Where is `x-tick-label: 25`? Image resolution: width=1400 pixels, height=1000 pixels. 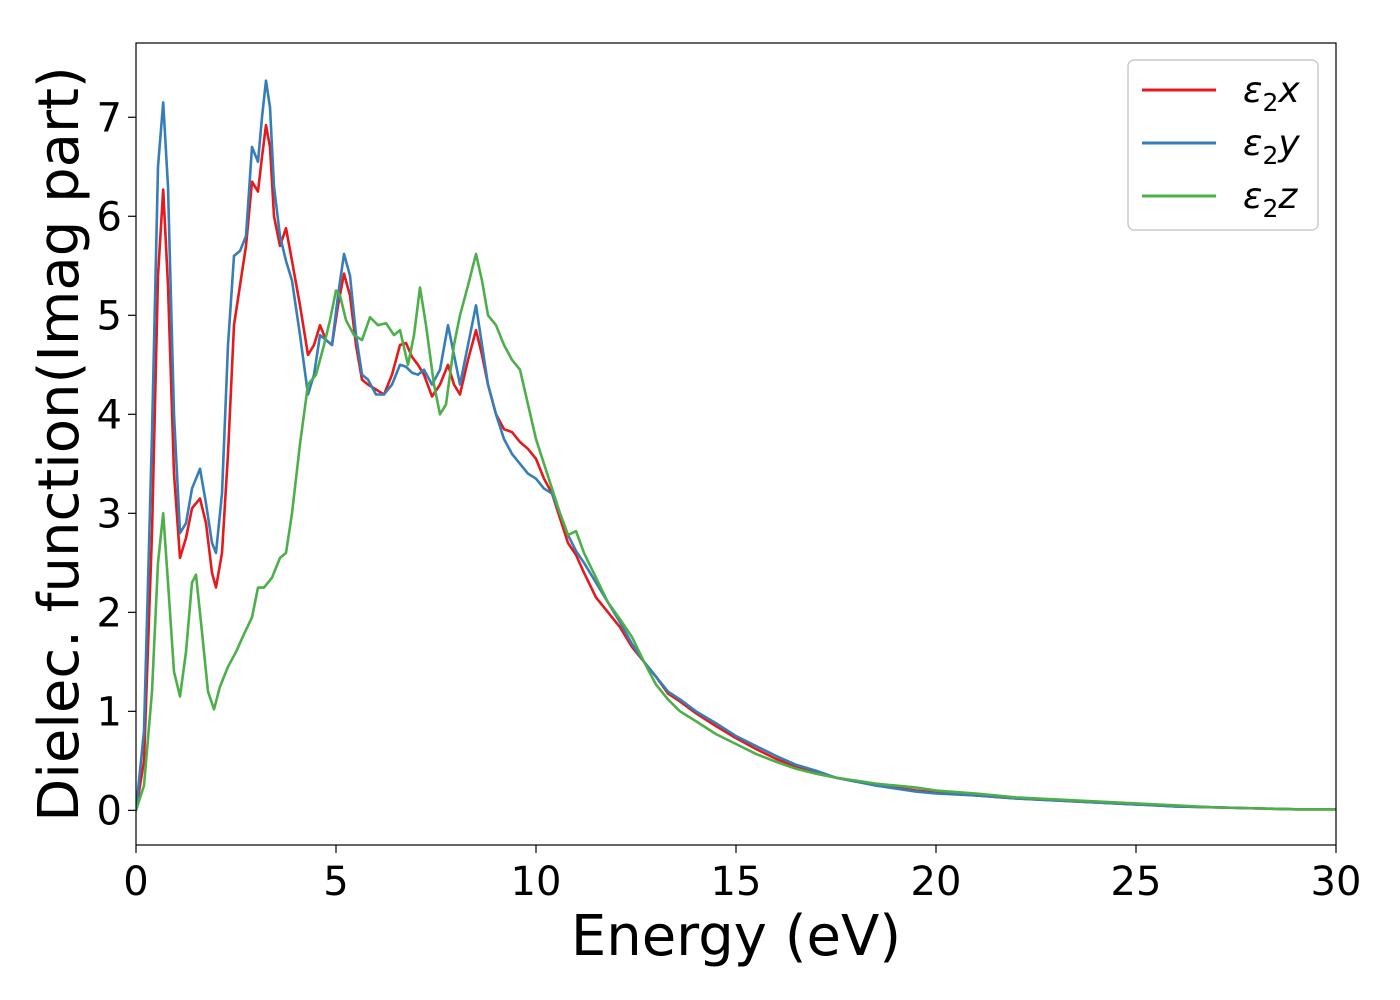
x-tick-label: 25 is located at coordinates (1136, 882).